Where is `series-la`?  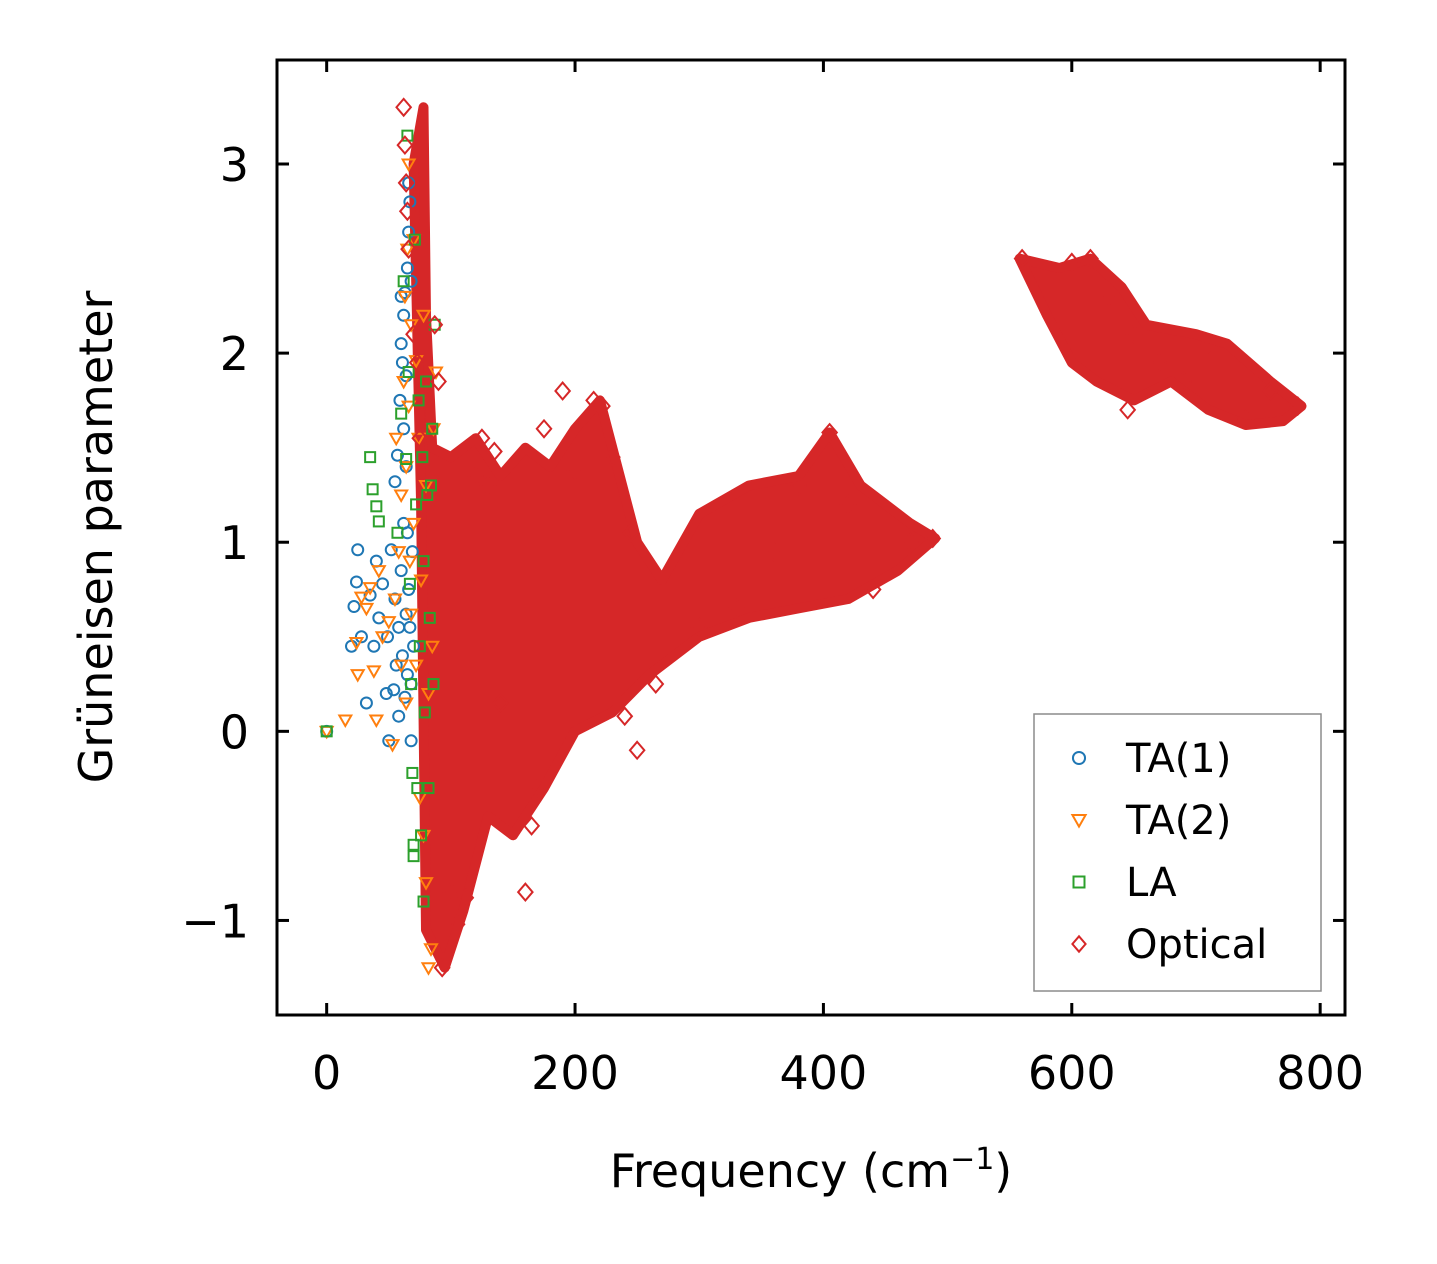
series-la is located at coordinates (380, 518).